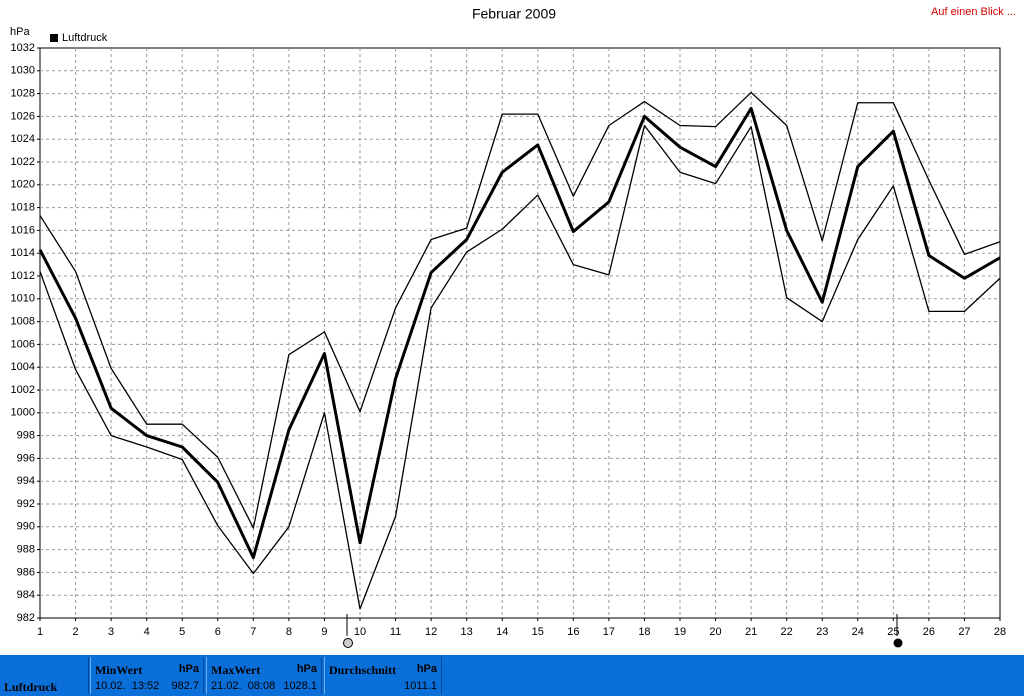 Image resolution: width=1024 pixels, height=696 pixels. What do you see at coordinates (348, 643) in the screenshot?
I see `min-marker` at bounding box center [348, 643].